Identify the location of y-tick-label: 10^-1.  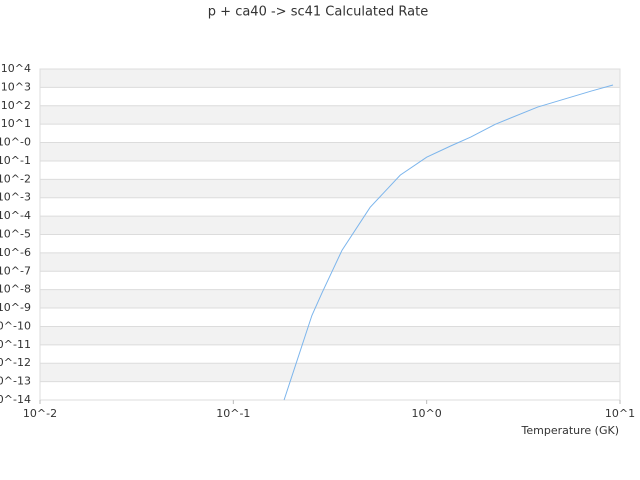
(15, 160).